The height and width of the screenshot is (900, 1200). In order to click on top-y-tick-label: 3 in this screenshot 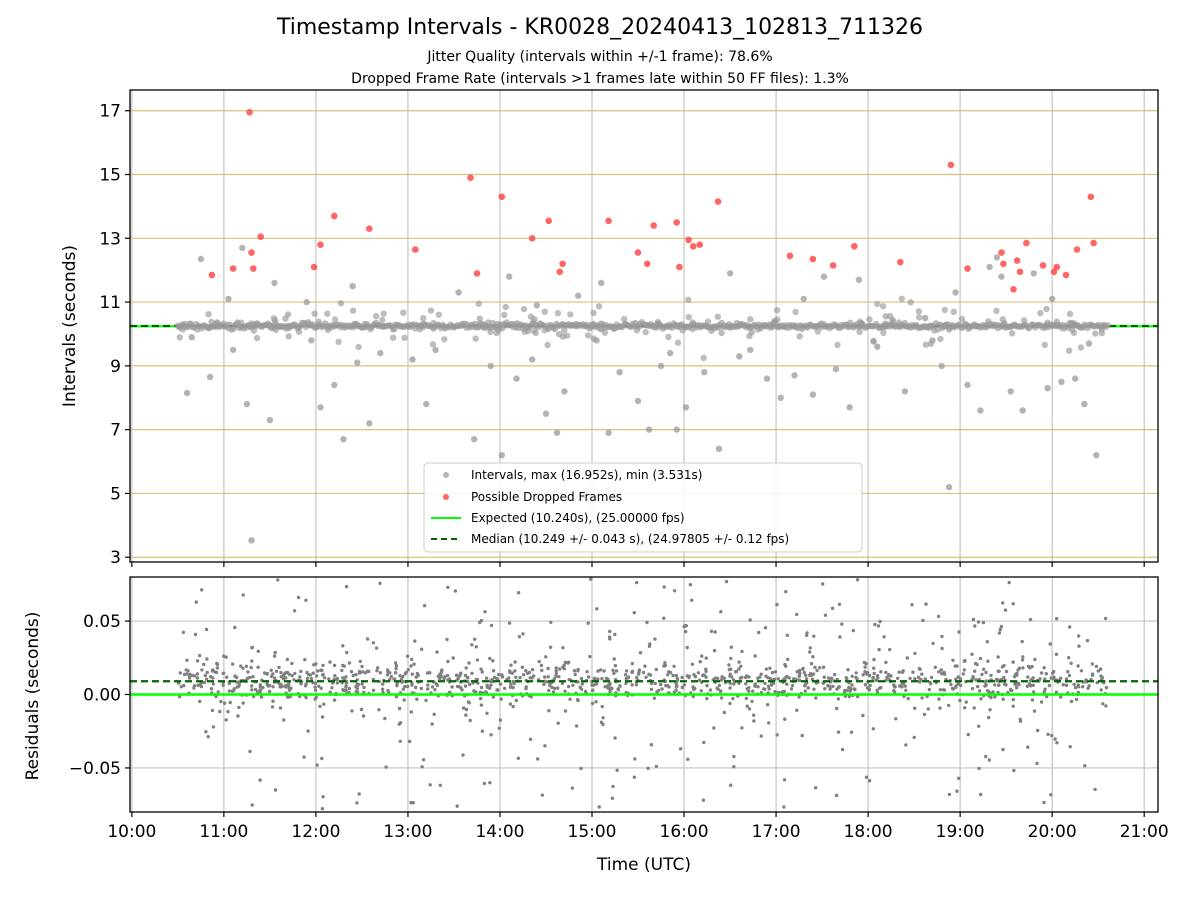, I will do `click(115, 558)`.